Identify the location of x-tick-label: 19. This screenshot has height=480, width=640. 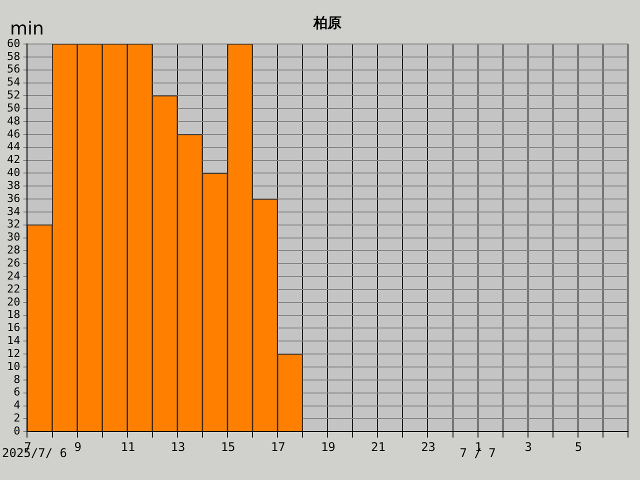
(328, 447).